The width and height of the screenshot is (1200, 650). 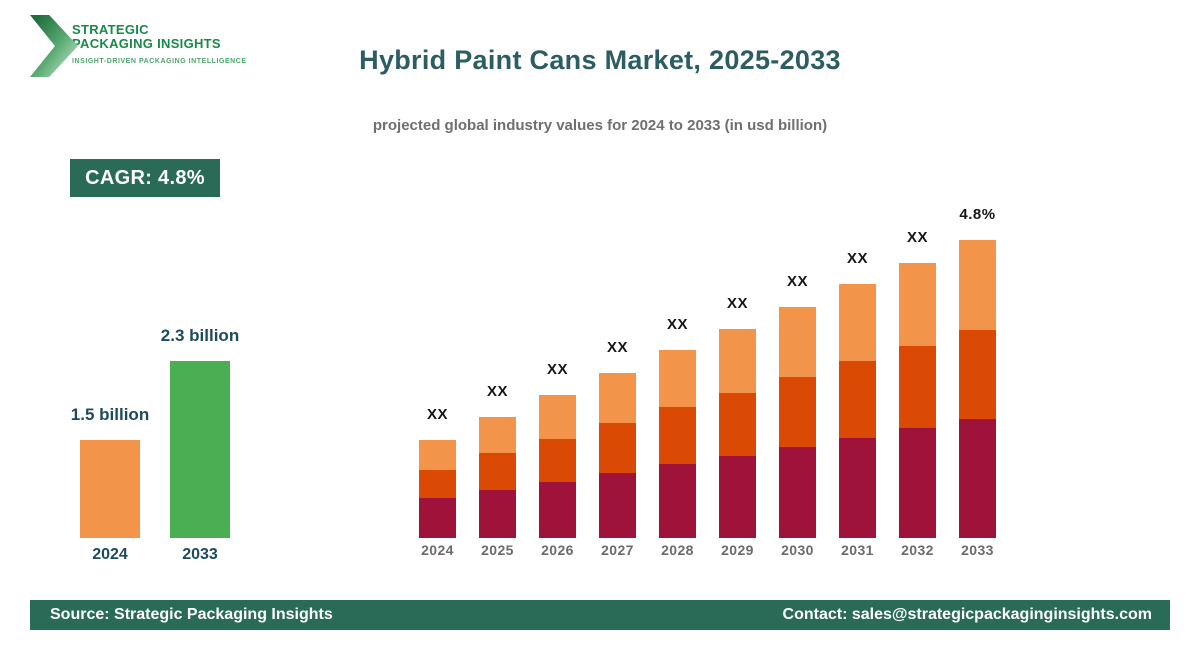 I want to click on stacked-bar-2030-segment-bottom, so click(x=797, y=492).